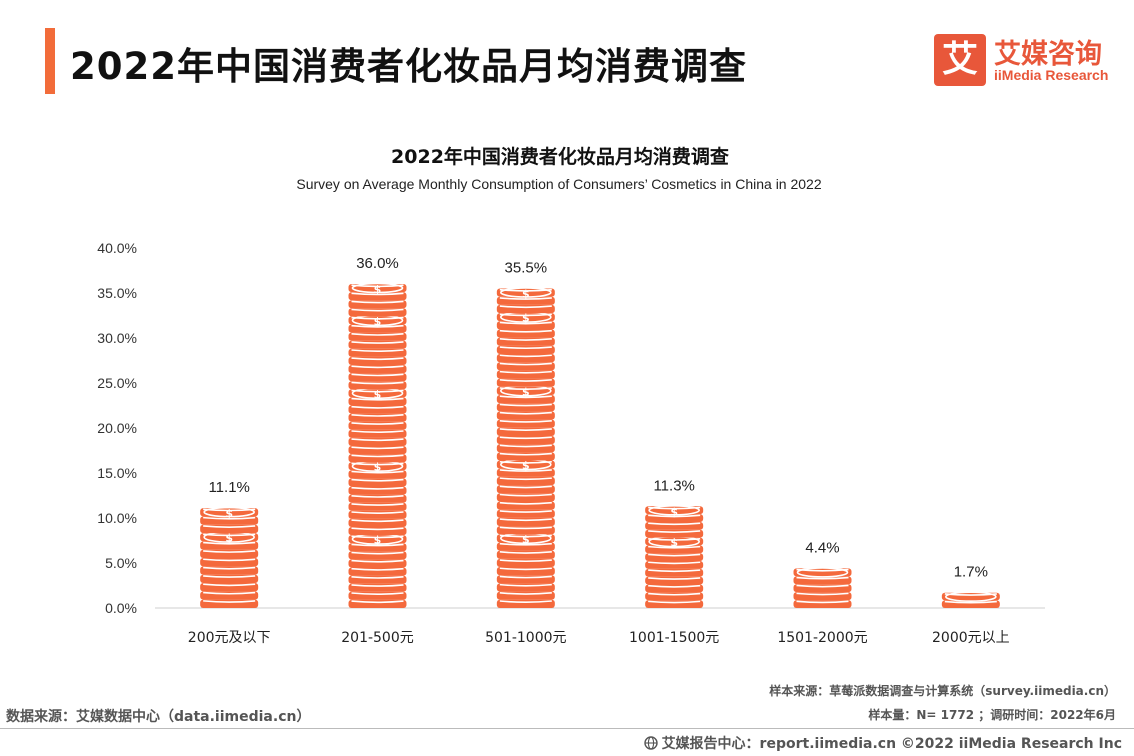 This screenshot has width=1134, height=756. I want to click on sample-source: 样本来源：草莓派数据调查与计算系统（survey.iimedia.cn）, so click(942, 691).